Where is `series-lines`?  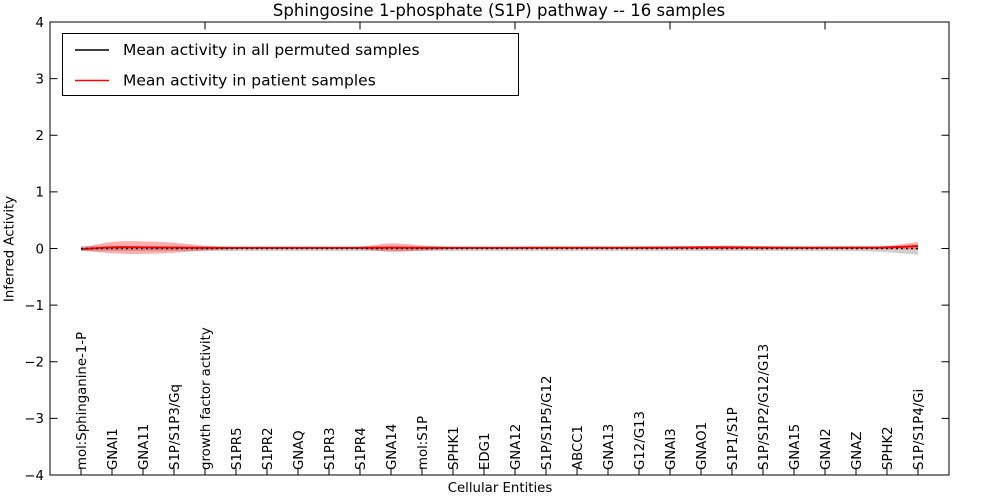
series-lines is located at coordinates (499, 248).